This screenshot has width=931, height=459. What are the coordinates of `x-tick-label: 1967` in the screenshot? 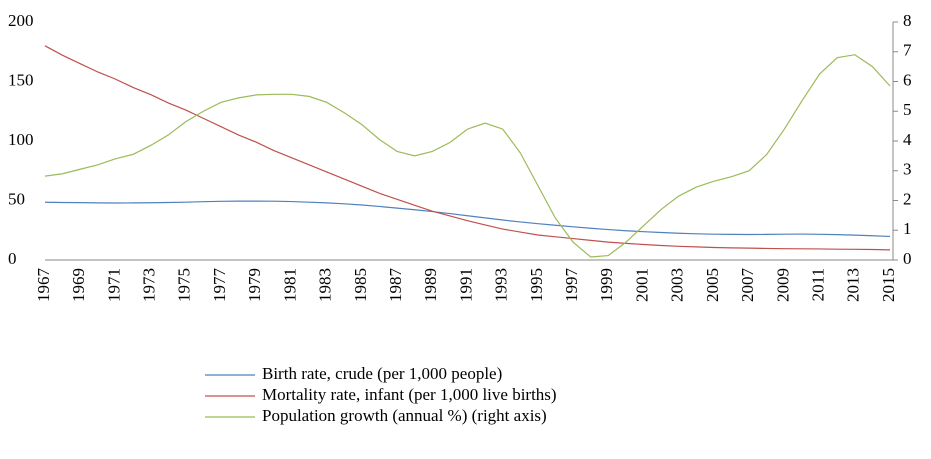 It's located at (43, 285).